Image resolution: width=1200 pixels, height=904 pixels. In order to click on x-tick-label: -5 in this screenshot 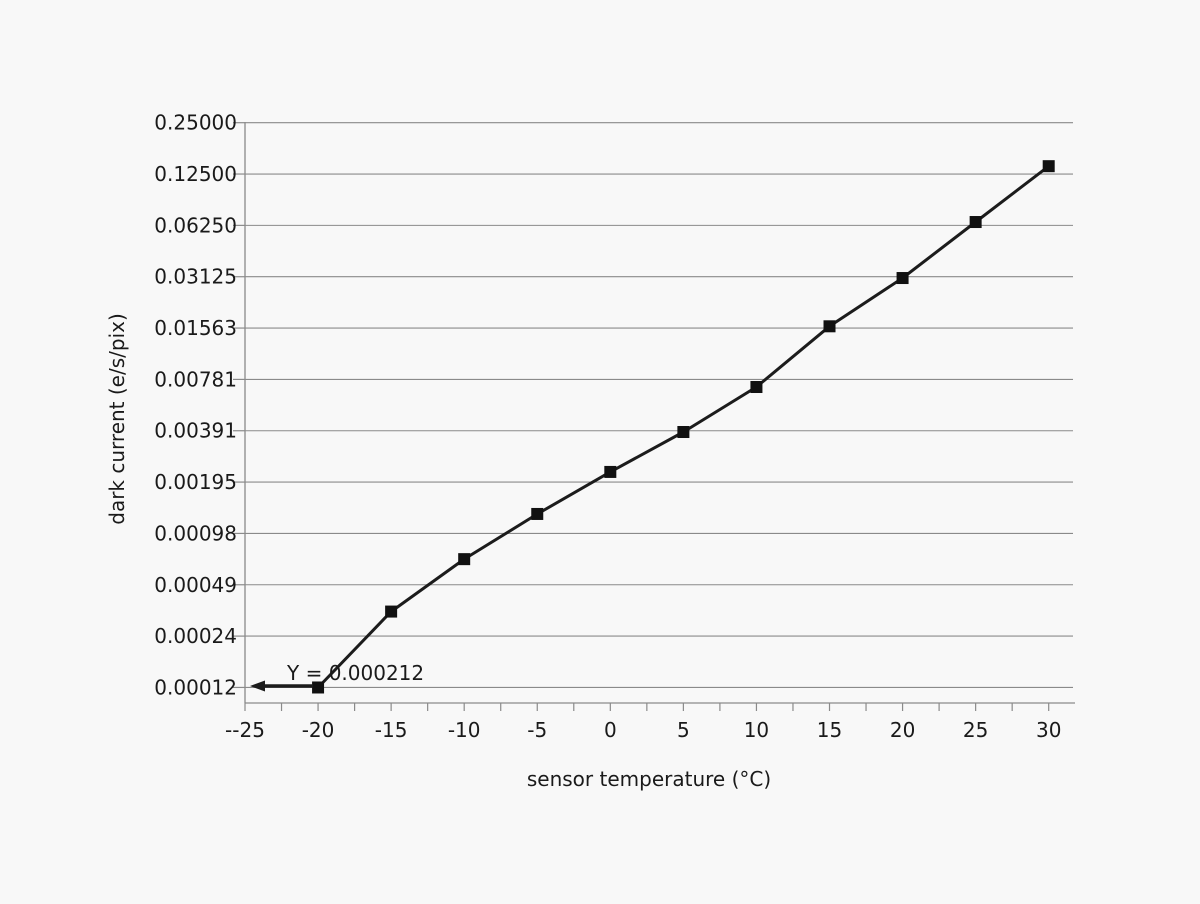, I will do `click(537, 730)`.